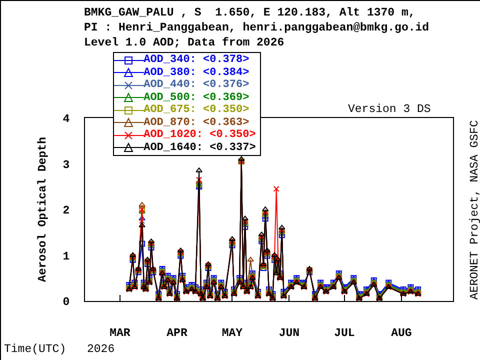 The width and height of the screenshot is (480, 360). What do you see at coordinates (101, 349) in the screenshot?
I see `text: 2026` at bounding box center [101, 349].